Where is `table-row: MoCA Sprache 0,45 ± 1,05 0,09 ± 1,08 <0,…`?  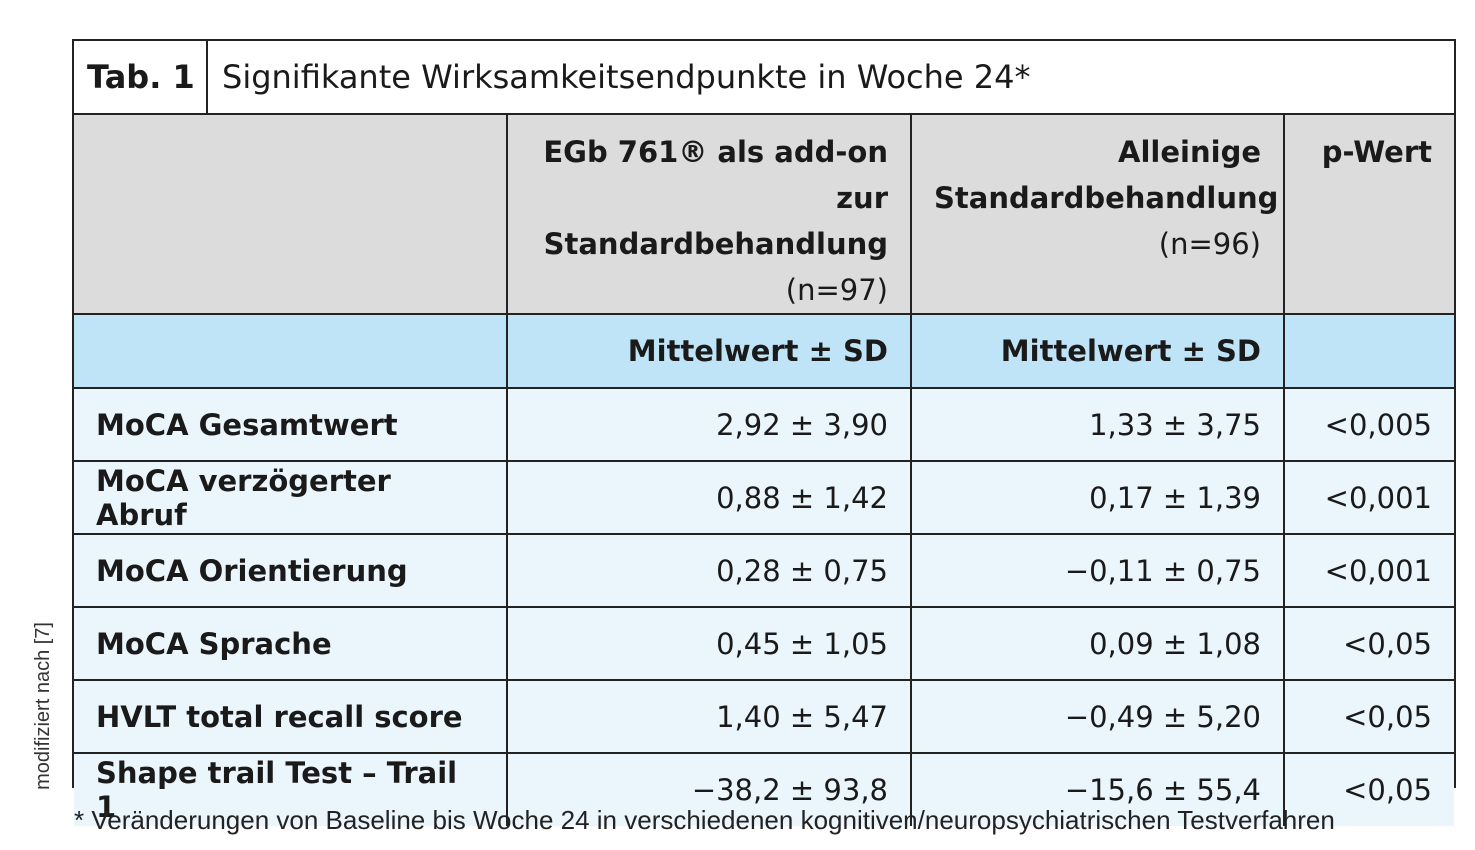 table-row: MoCA Sprache 0,45 ± 1,05 0,09 ± 1,08 <0,… is located at coordinates (764, 644).